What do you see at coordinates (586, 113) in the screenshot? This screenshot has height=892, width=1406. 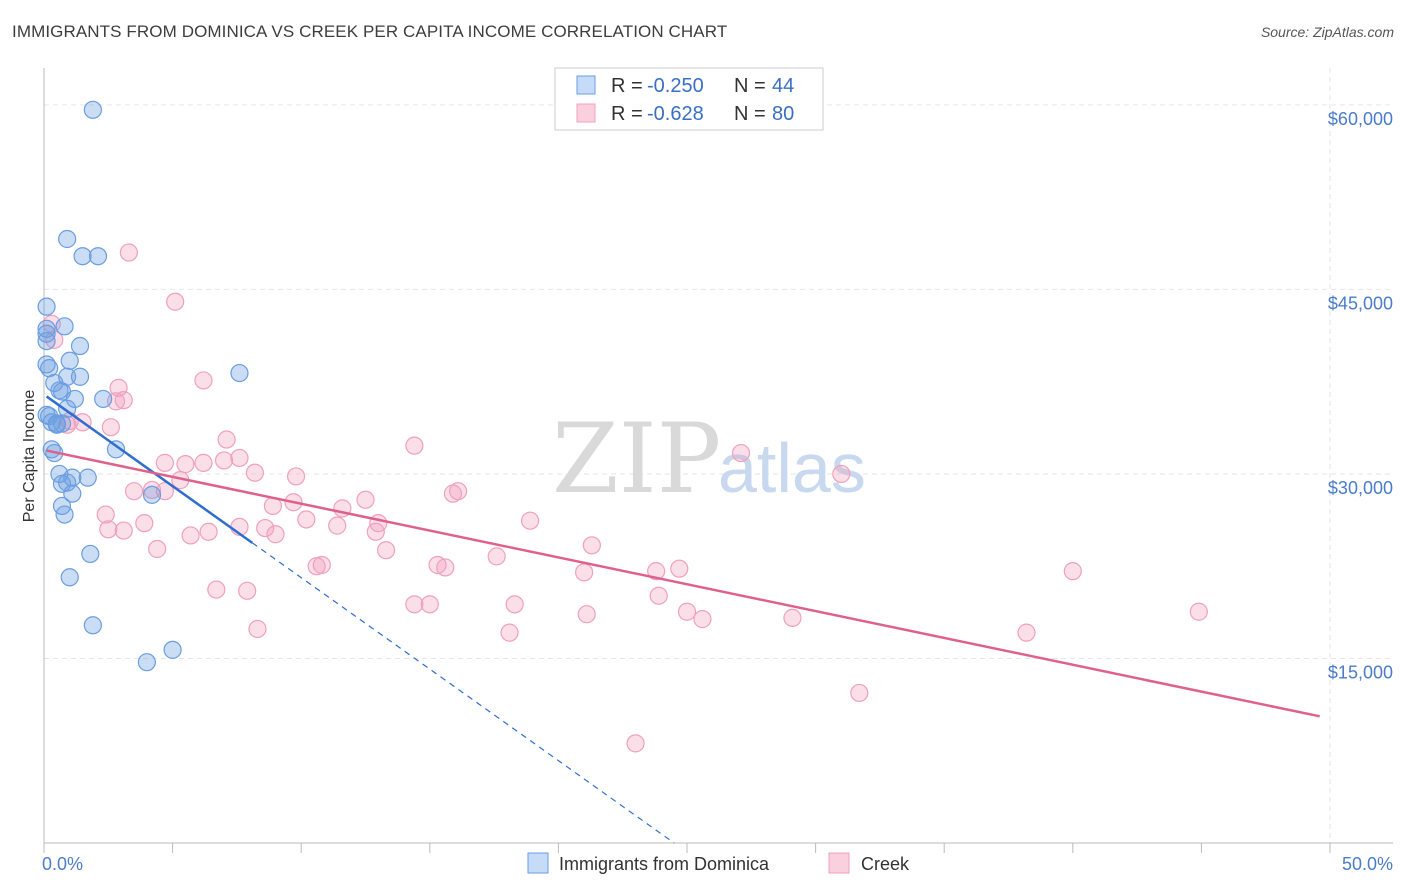 I see `legend-swatch-creek` at bounding box center [586, 113].